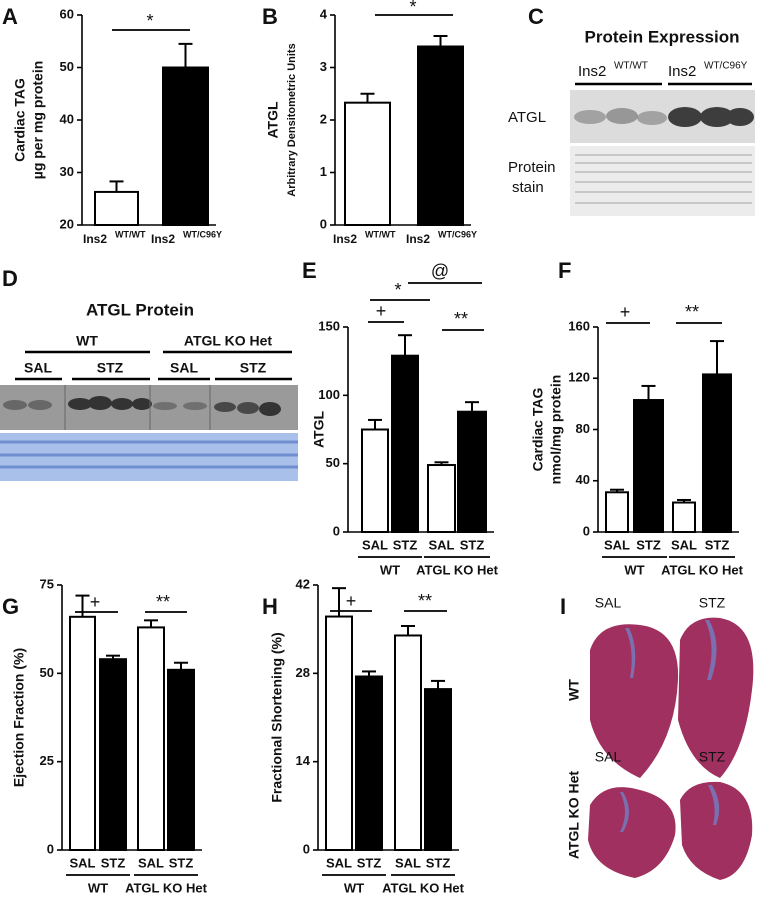 Image resolution: width=758 pixels, height=898 pixels. I want to click on y-axis-label: Fractional Shortening (%), so click(277, 717).